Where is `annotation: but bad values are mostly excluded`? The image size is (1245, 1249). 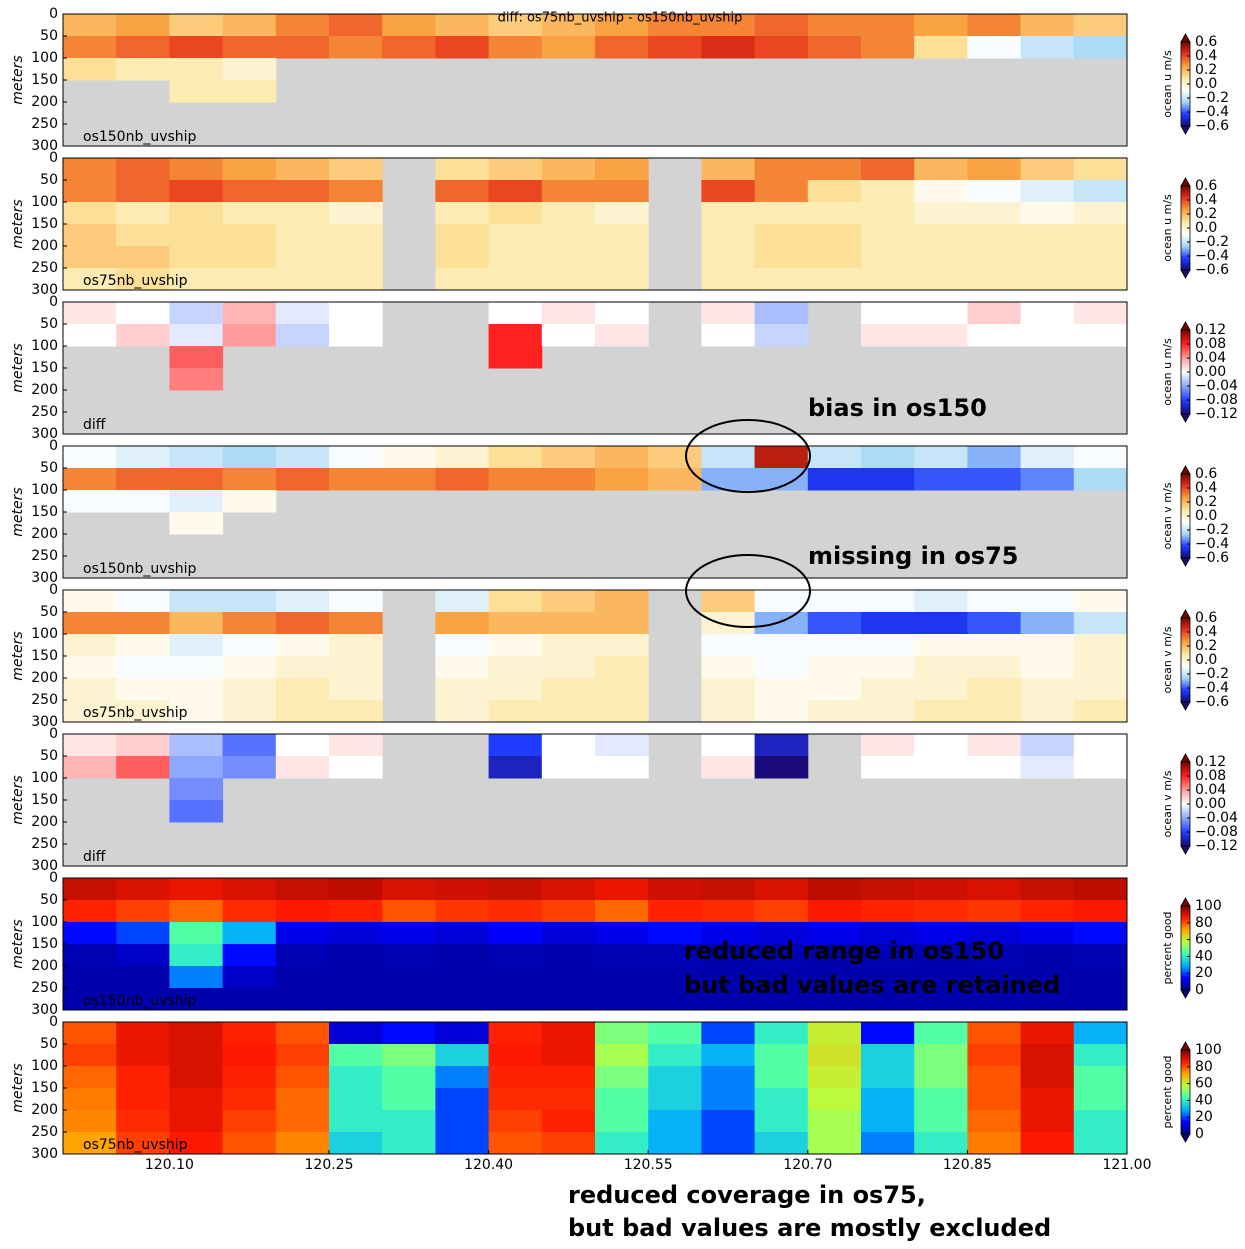
annotation: but bad values are mostly excluded is located at coordinates (809, 1228).